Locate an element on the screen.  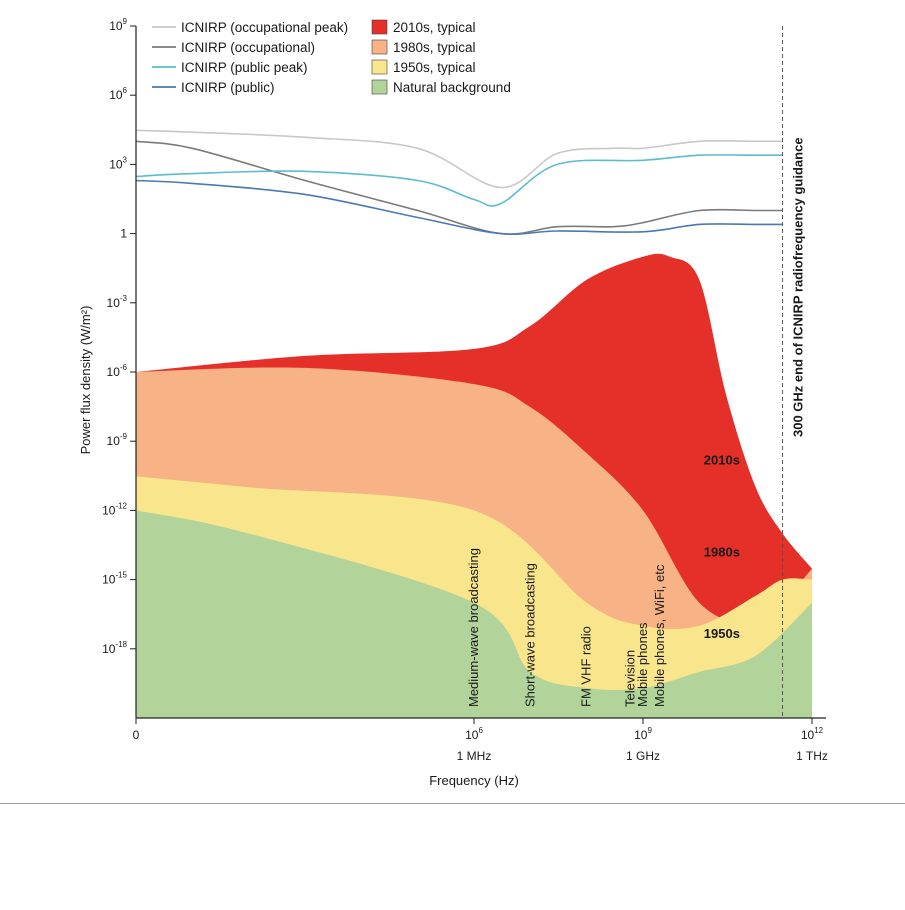
legend-label-icnirp-public: ICNIRP (public) is located at coordinates (228, 87).